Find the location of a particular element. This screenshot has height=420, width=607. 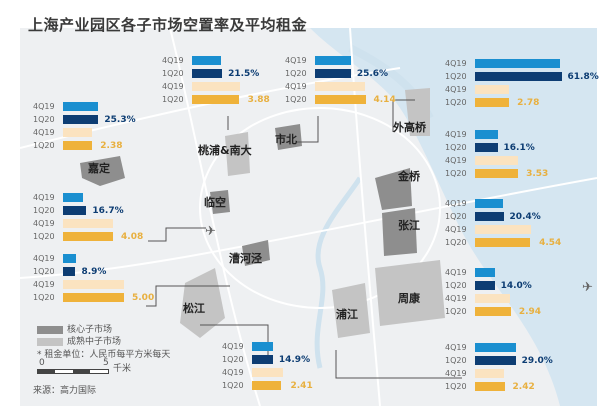

vacancy-value: 14.9% is located at coordinates (294, 360).